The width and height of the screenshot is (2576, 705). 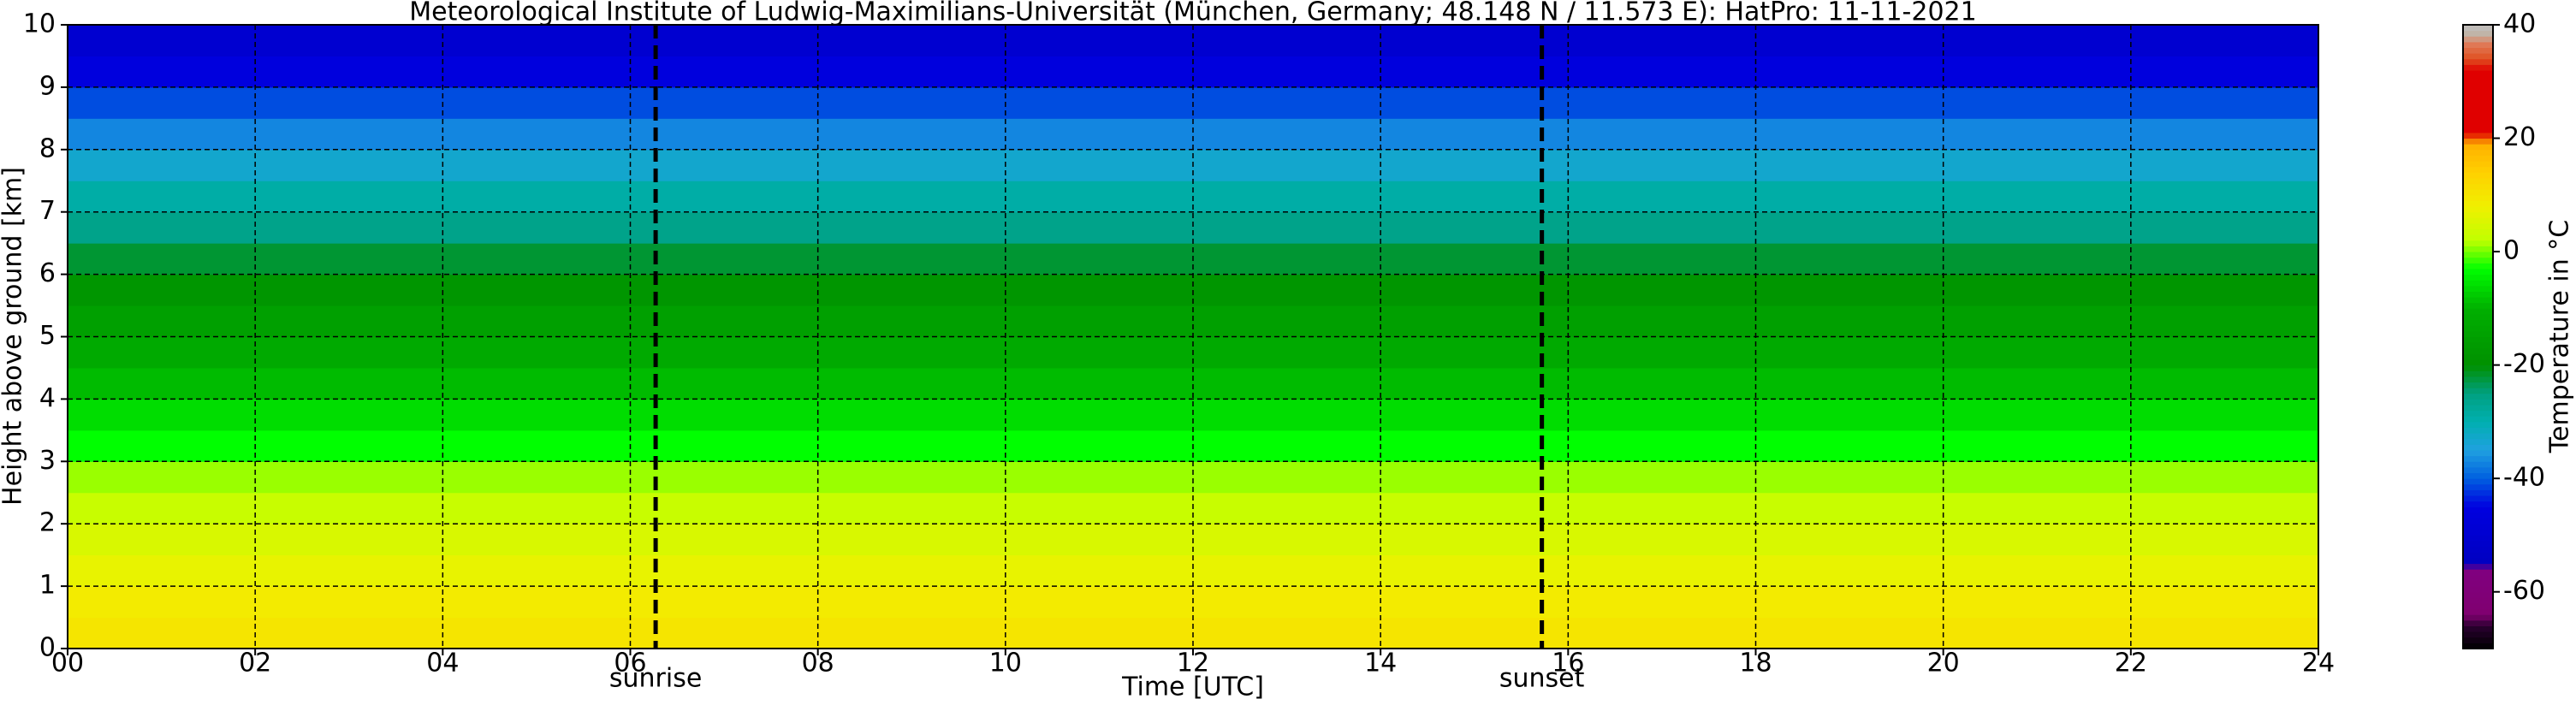 I want to click on x-axis-label: Time [UTC], so click(x=1192, y=687).